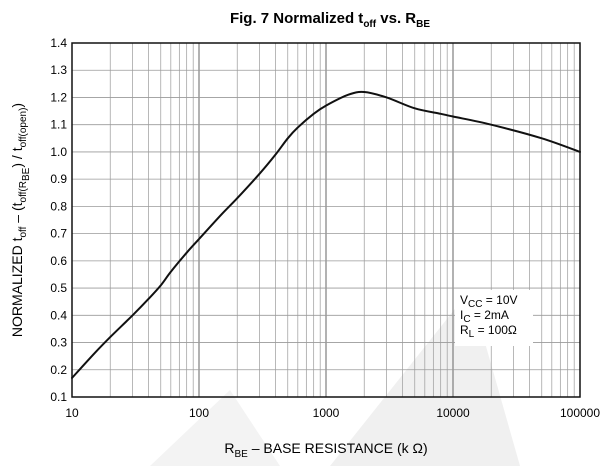 The width and height of the screenshot is (605, 466). Describe the element at coordinates (58, 261) in the screenshot. I see `y-tick-label: 0.6` at that location.